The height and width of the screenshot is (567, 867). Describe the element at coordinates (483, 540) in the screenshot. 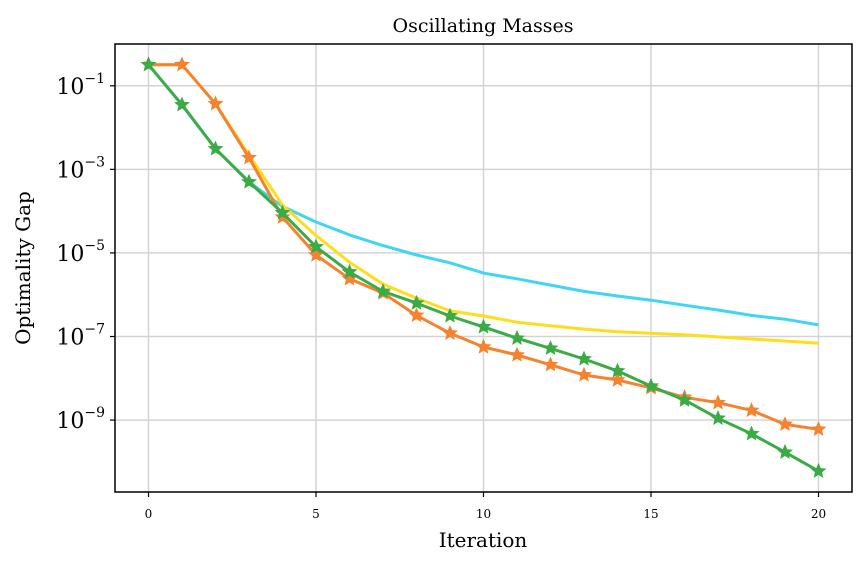

I see `x-axis-label: Iteration` at that location.